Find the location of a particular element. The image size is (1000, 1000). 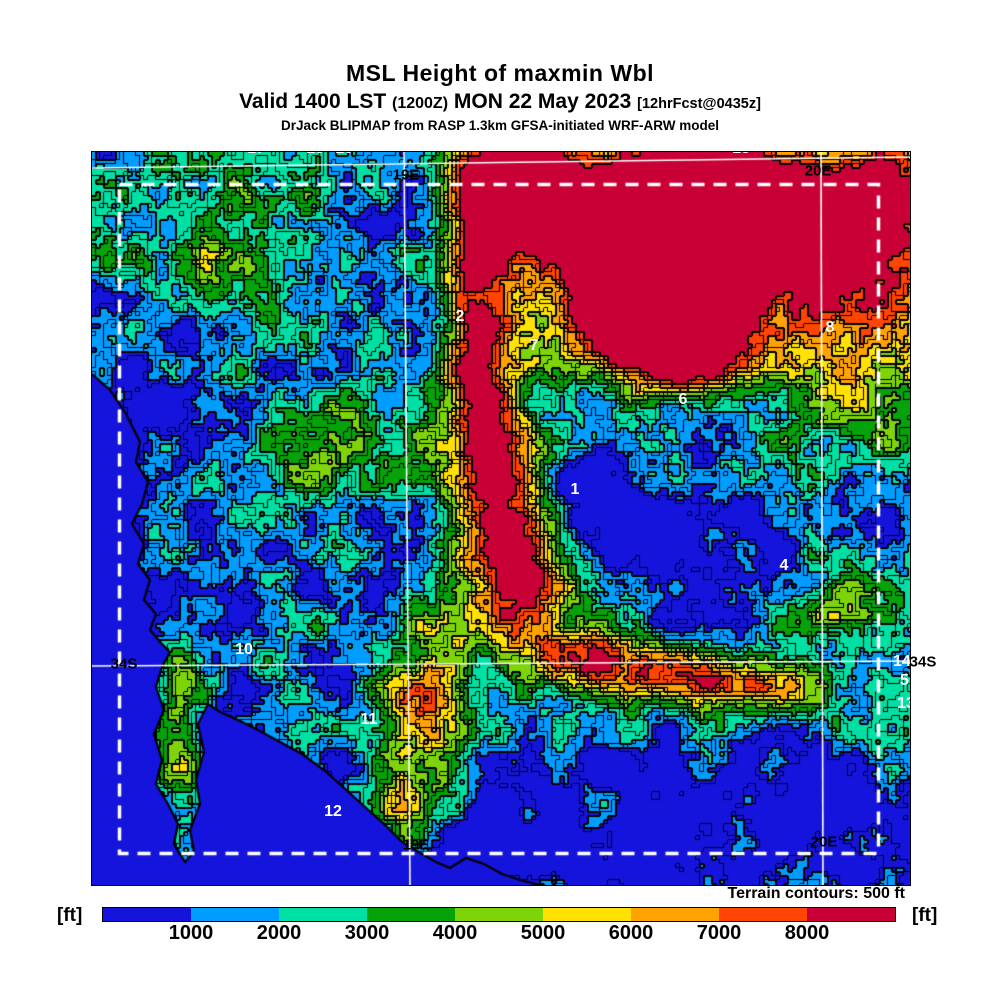

forecast-tag: [12hrFcst@0435z] is located at coordinates (699, 104).